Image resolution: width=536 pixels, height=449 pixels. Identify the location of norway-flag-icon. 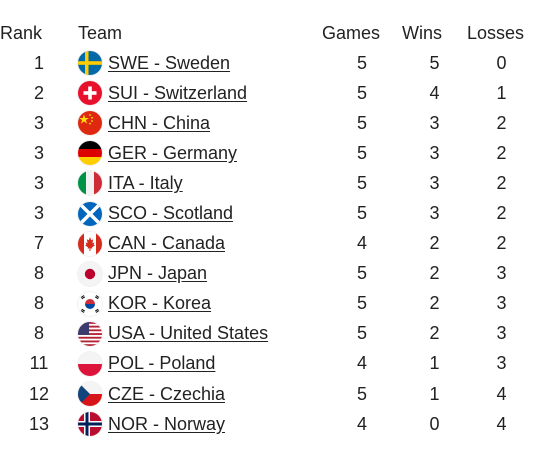
(90, 424).